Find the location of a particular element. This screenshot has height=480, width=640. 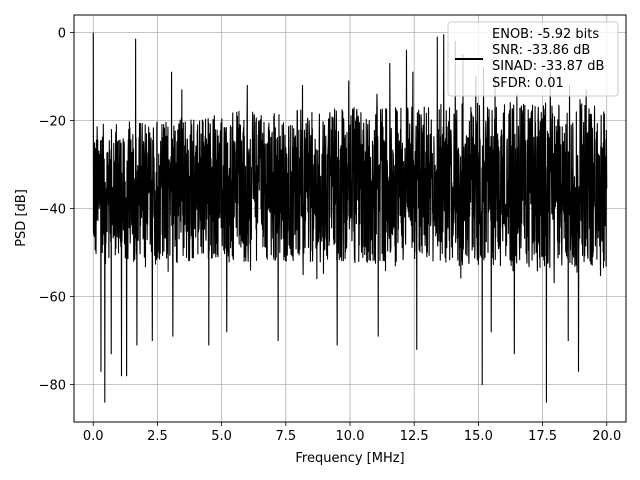

x-tick-label: 5.0 is located at coordinates (221, 436).